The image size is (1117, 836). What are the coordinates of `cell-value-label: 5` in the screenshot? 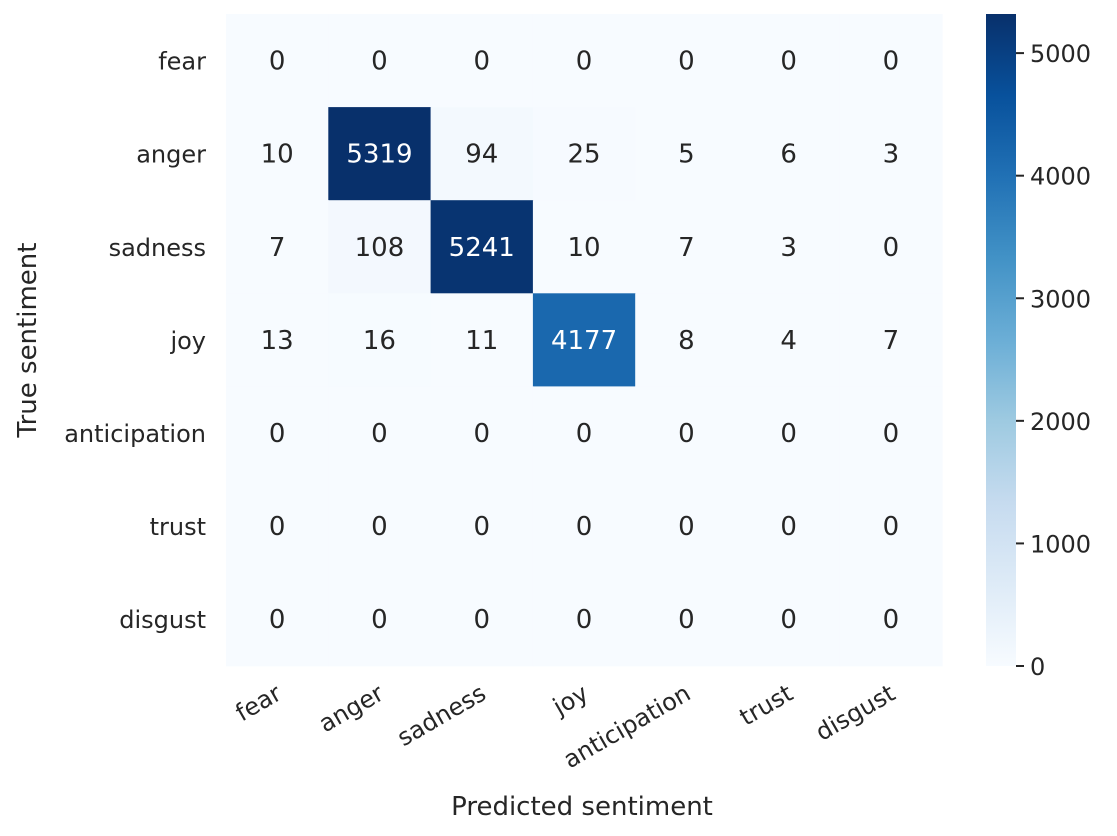 It's located at (686, 155).